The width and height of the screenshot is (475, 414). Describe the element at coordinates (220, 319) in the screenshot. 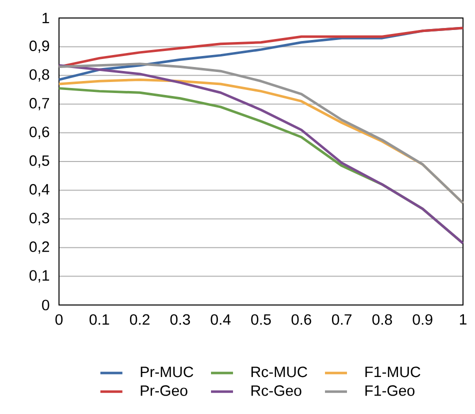

I see `x-tick-label: 0.4` at that location.